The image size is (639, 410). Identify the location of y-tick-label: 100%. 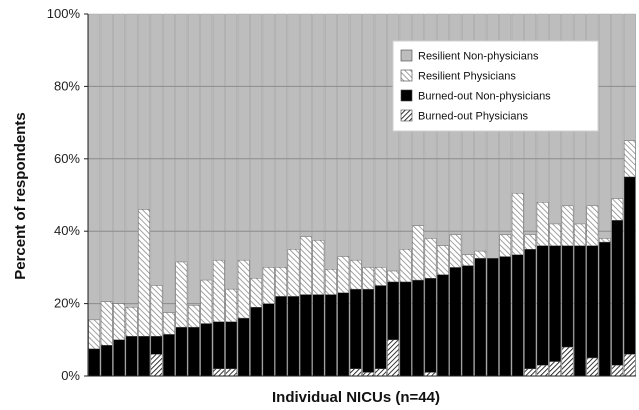
(64, 13).